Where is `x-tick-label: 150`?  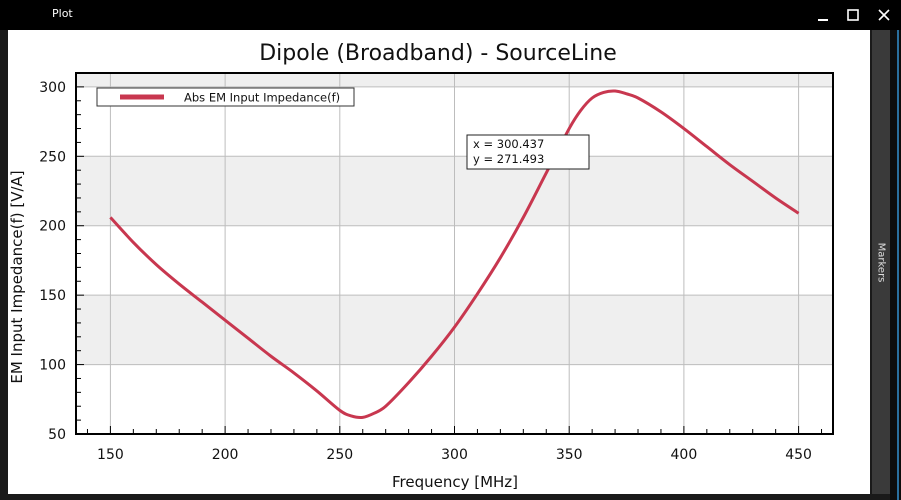
x-tick-label: 150 is located at coordinates (110, 455).